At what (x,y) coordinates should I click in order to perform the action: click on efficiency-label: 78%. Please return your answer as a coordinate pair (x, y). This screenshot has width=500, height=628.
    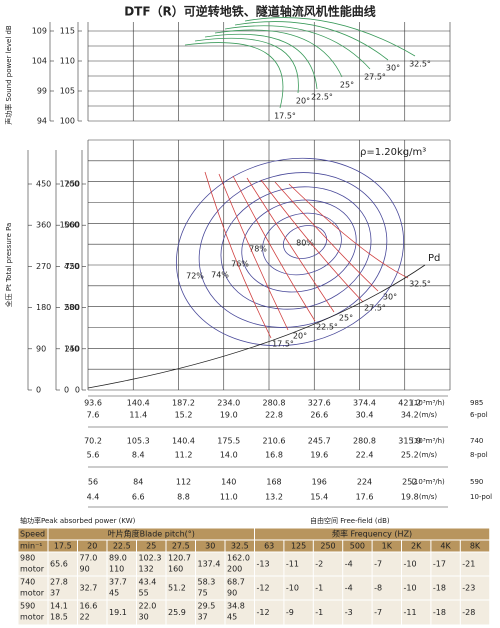
    Looking at the image, I should click on (258, 249).